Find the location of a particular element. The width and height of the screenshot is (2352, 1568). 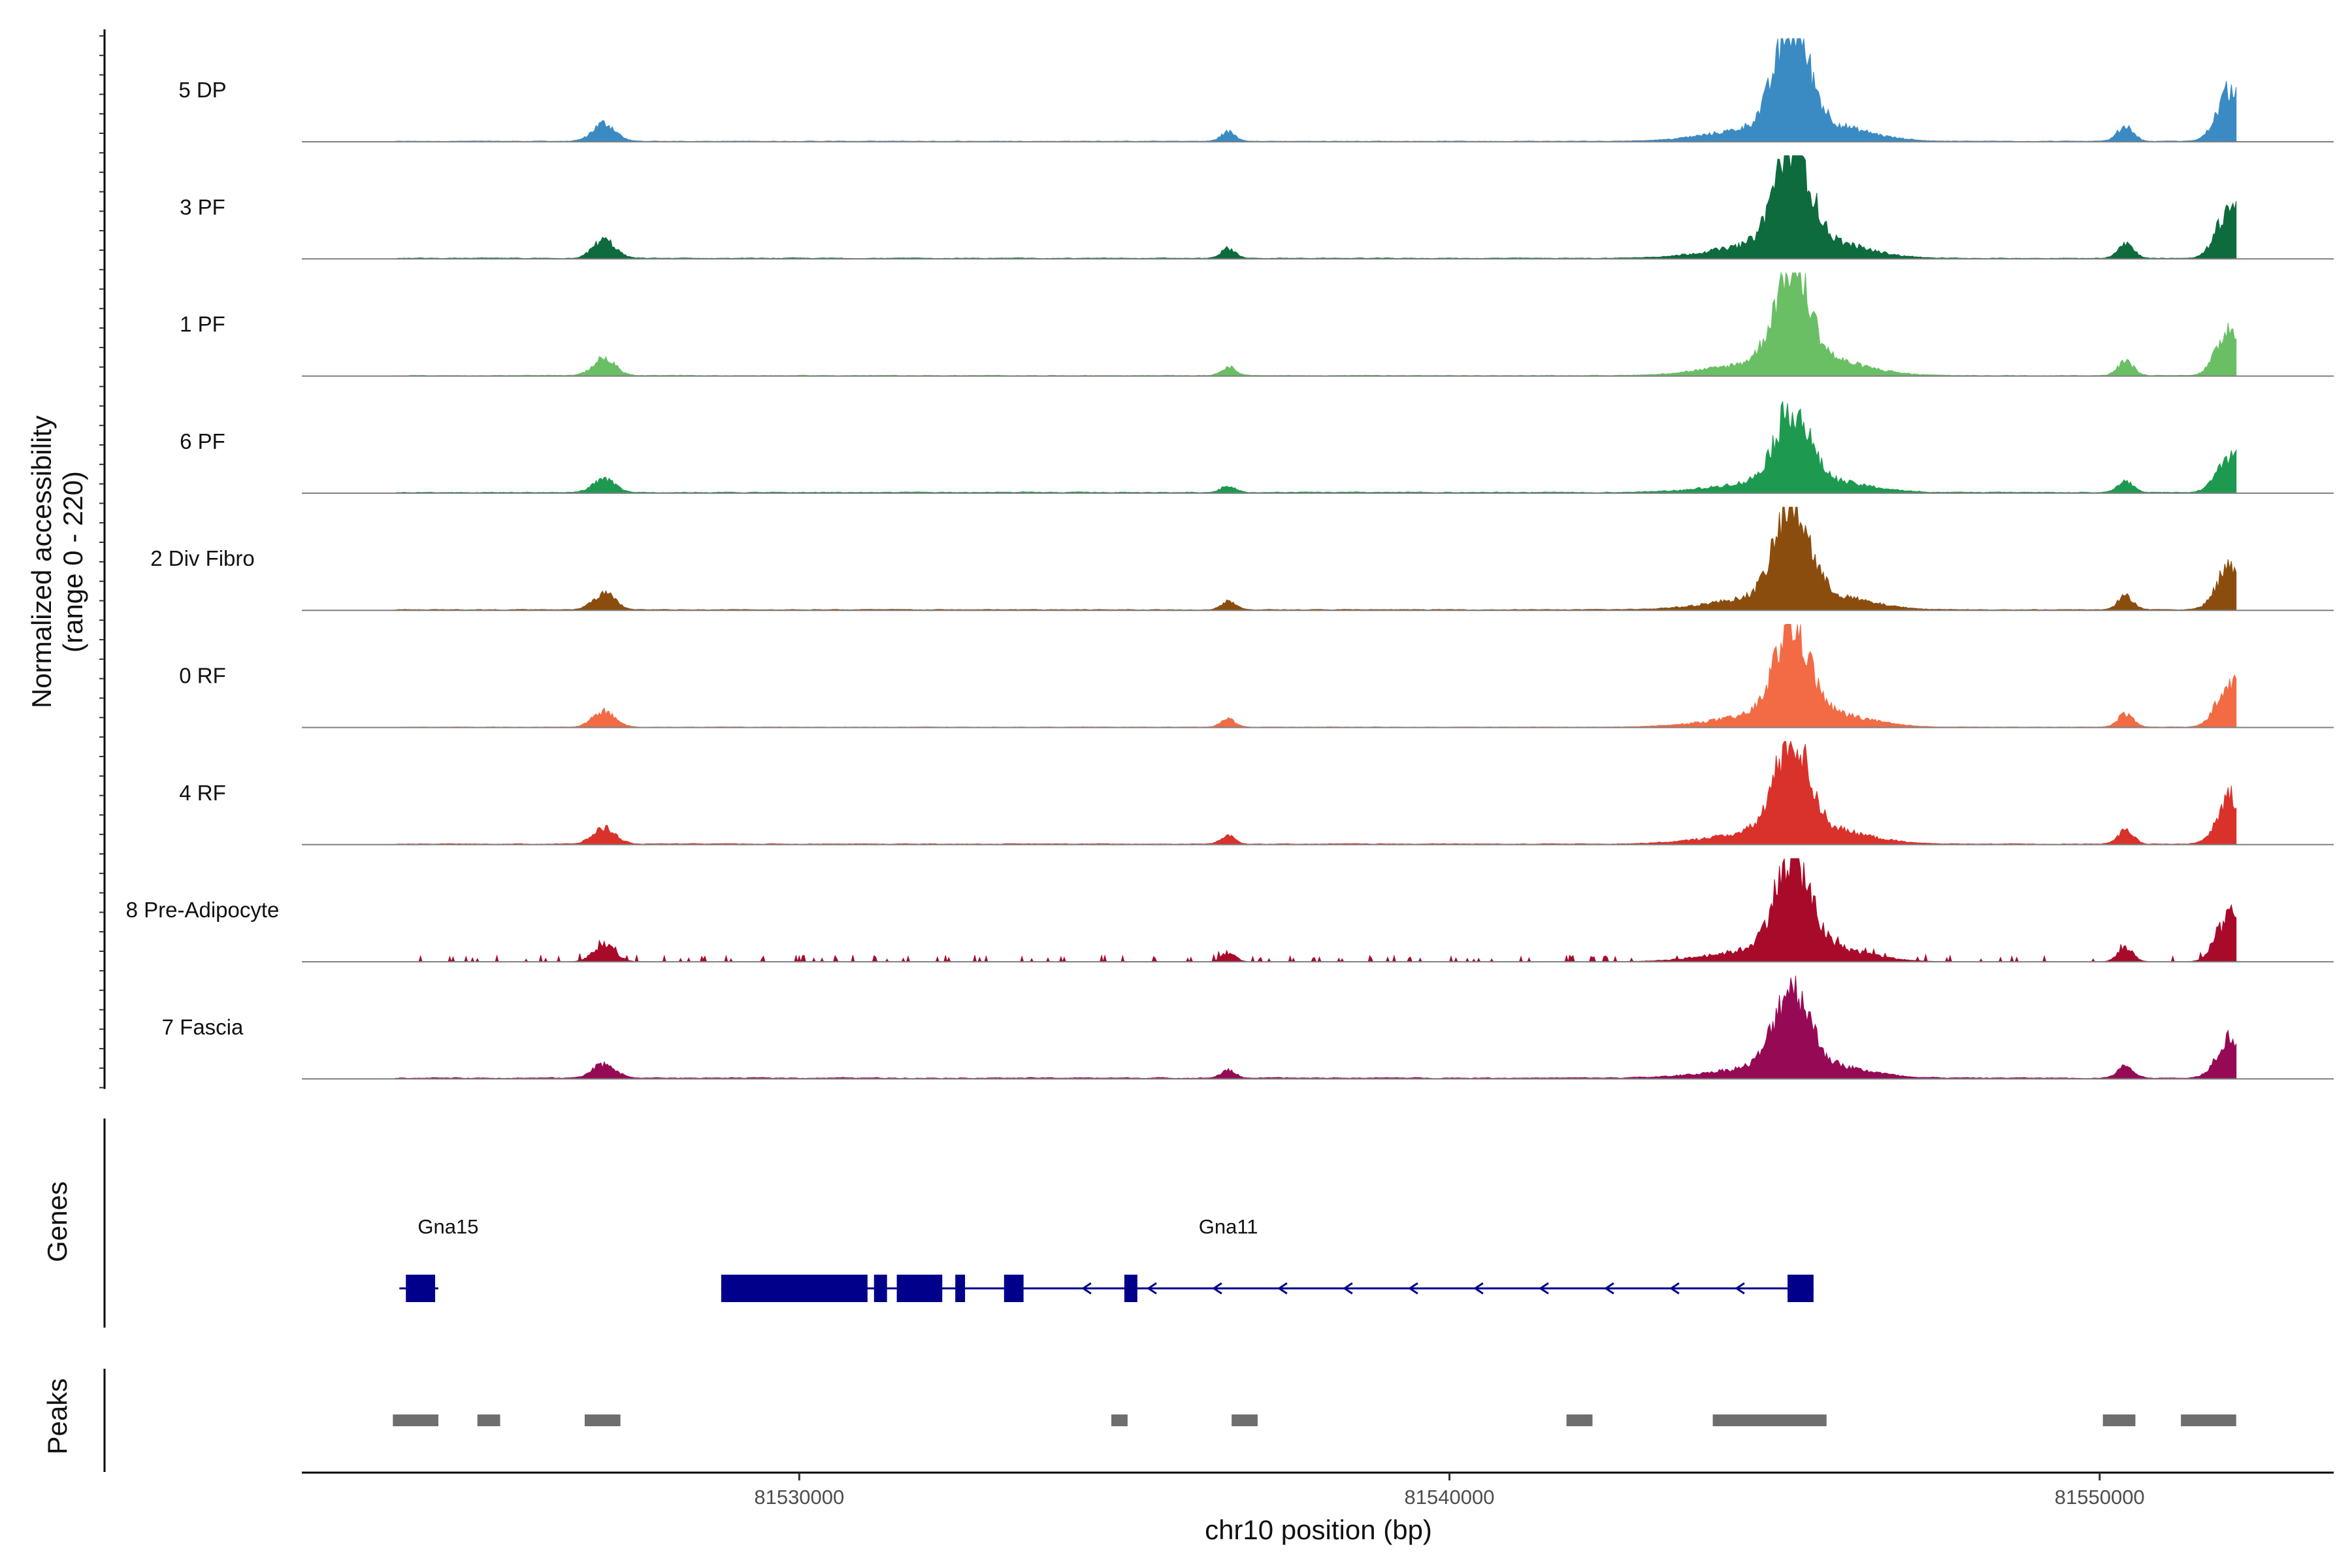

gene-annotation-panel: Gna15 Gna11 is located at coordinates (958, 1223).